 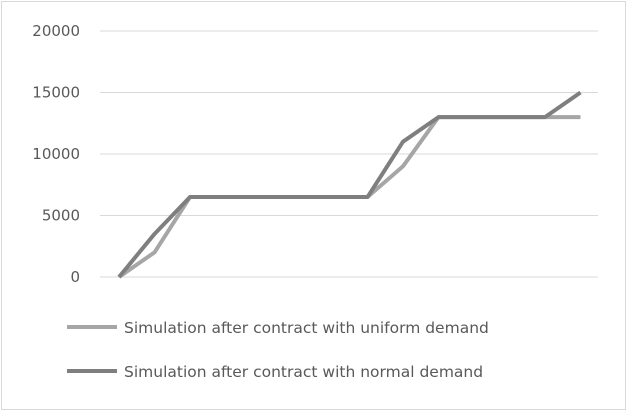 I want to click on y-tick-label: 20000, so click(x=56, y=31).